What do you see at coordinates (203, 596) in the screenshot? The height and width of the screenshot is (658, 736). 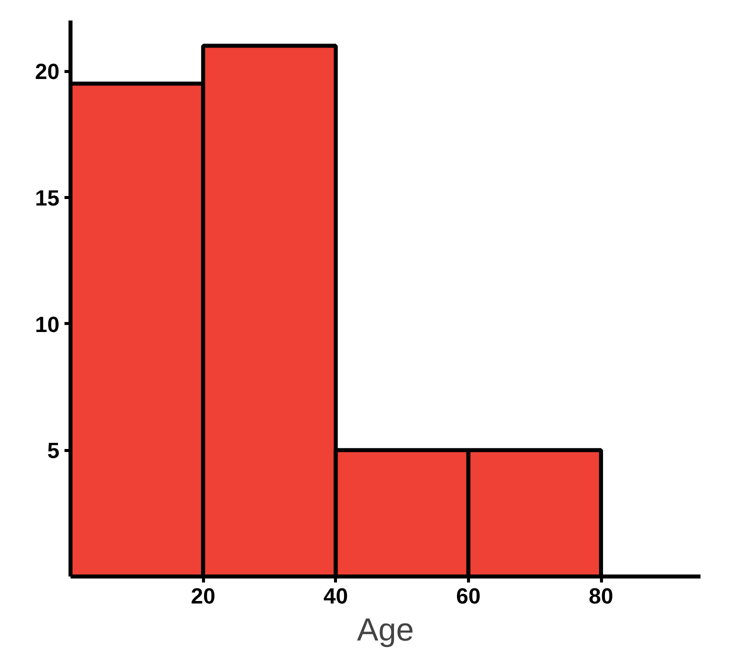 I see `x-tick-label: 20` at bounding box center [203, 596].